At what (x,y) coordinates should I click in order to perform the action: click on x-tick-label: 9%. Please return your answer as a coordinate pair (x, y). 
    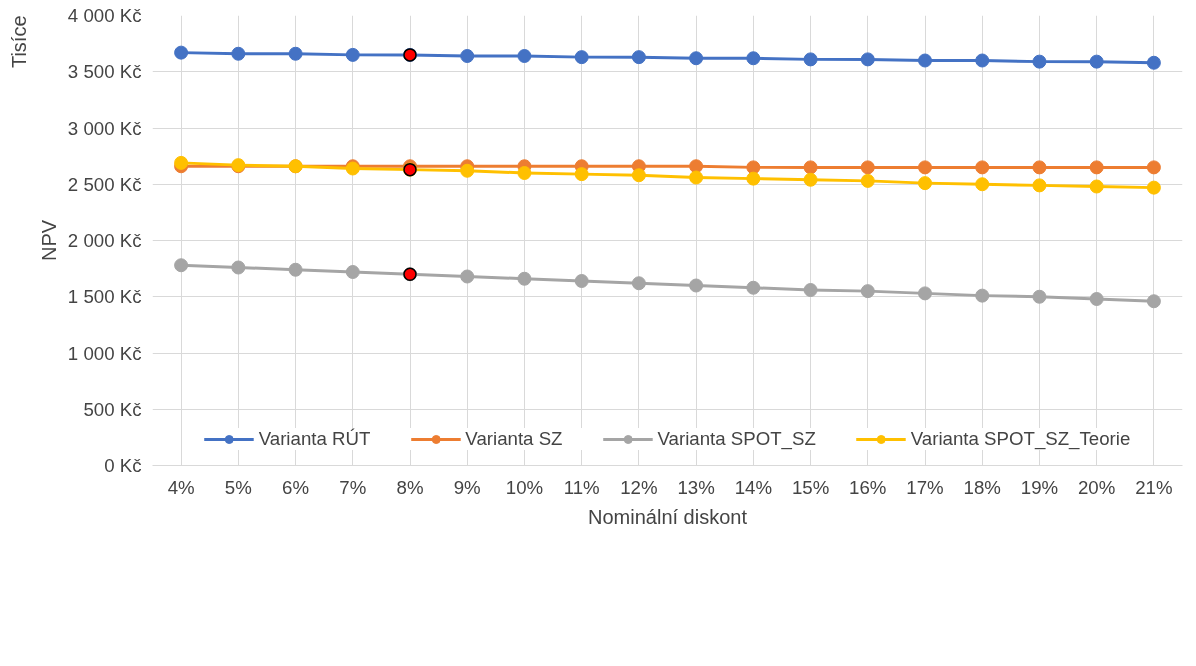
    Looking at the image, I should click on (467, 487).